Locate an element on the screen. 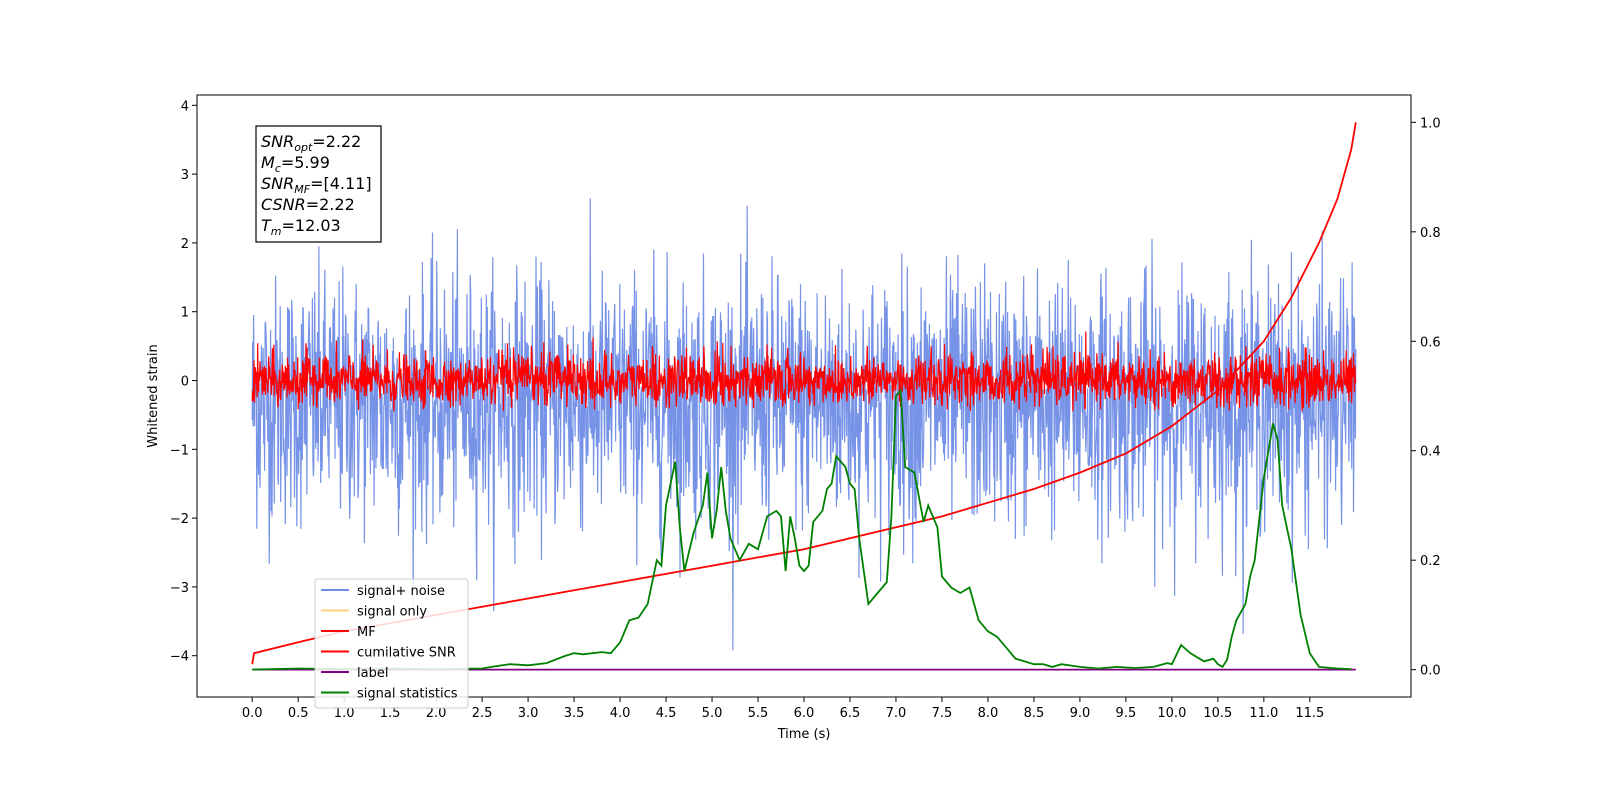 The height and width of the screenshot is (800, 1600). legend-label: signal statistics is located at coordinates (407, 694).